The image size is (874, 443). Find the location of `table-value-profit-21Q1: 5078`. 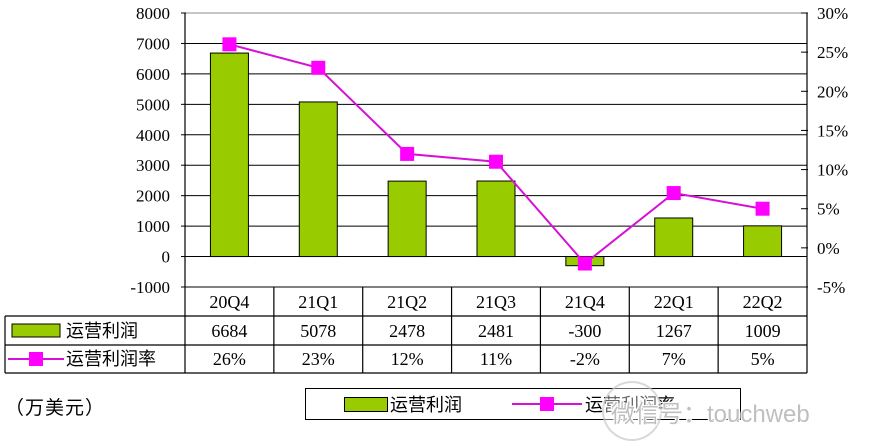

table-value-profit-21Q1: 5078 is located at coordinates (318, 331).